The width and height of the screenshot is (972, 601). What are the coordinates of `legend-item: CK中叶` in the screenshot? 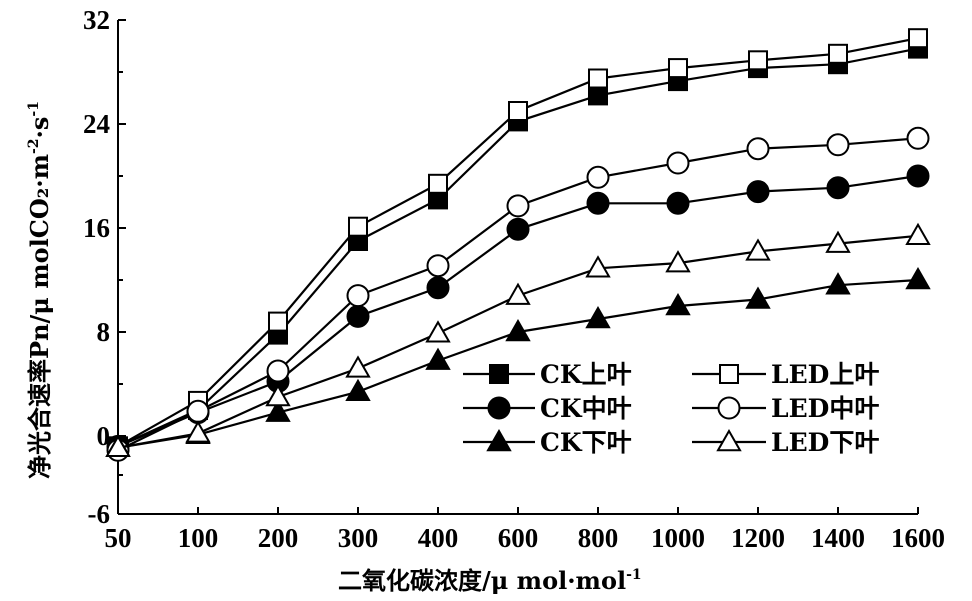 It's located at (547, 408).